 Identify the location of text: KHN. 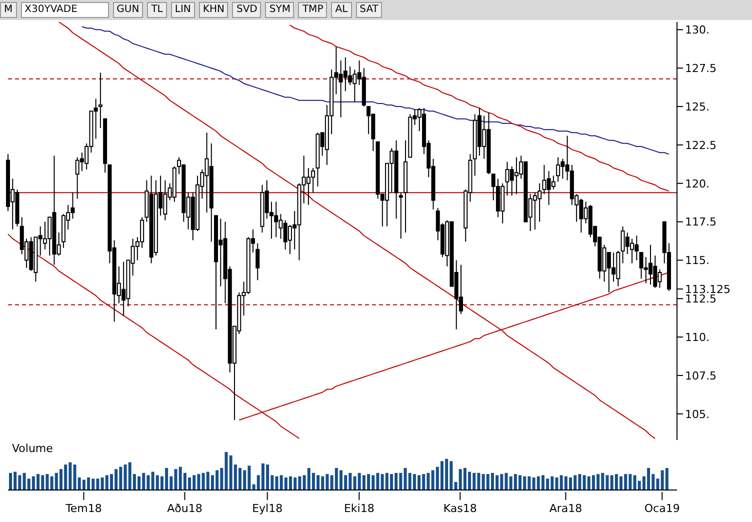
(213, 10).